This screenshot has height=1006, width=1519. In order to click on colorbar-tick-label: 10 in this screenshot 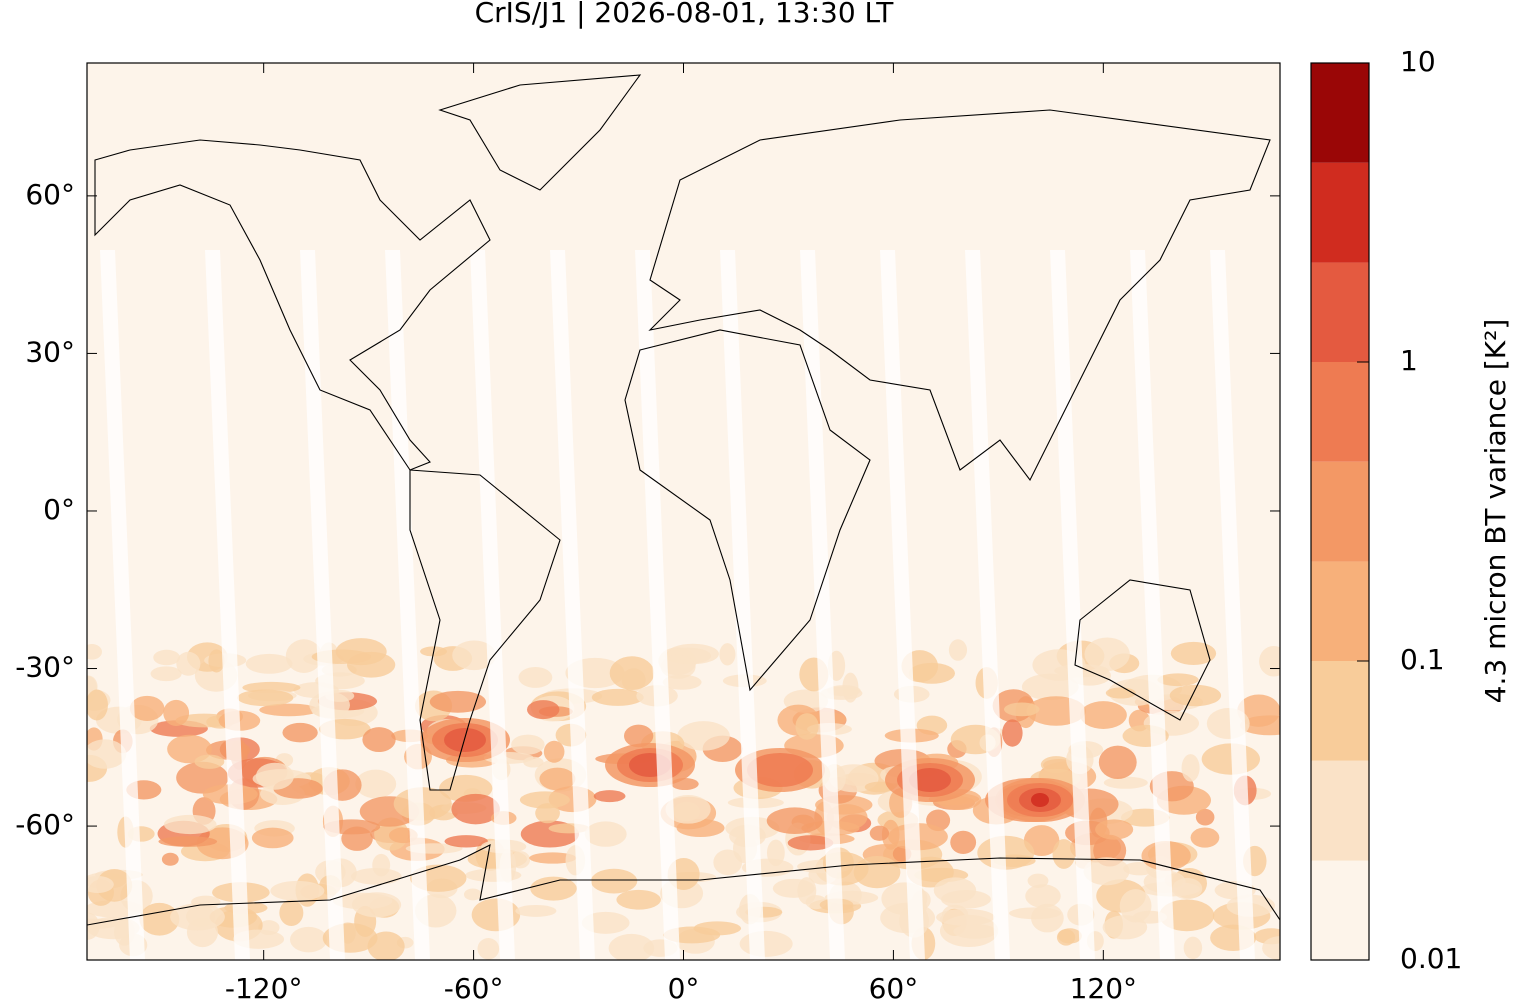, I will do `click(1418, 61)`.